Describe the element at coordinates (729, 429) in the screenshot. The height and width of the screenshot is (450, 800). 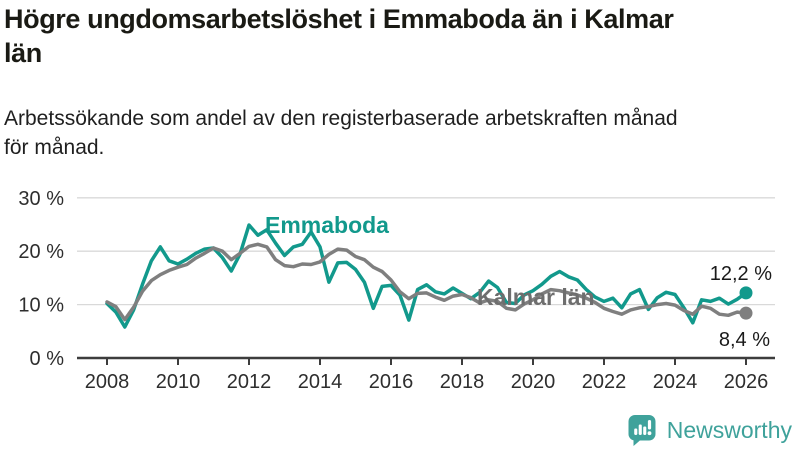
I see `brand-name: Newsworthy` at that location.